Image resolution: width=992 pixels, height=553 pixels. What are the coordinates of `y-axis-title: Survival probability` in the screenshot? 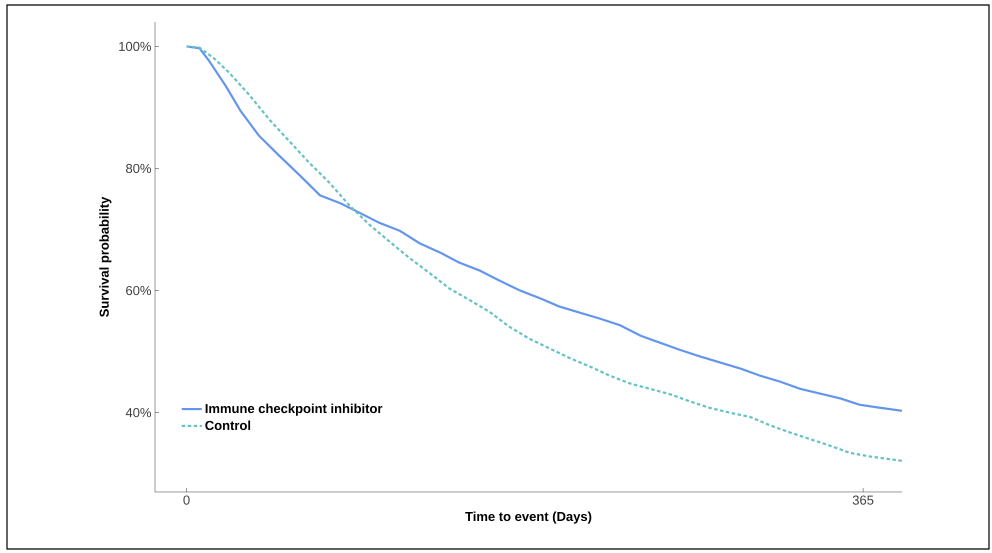 It's located at (105, 256).